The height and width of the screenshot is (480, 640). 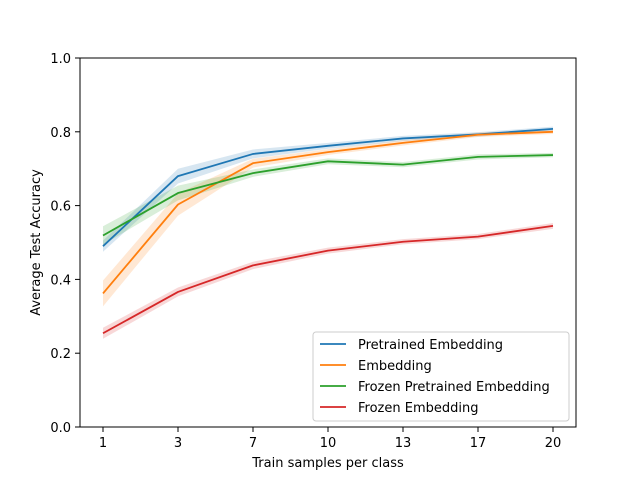 I want to click on y-axis-label: Average Test Accuracy, so click(x=36, y=242).